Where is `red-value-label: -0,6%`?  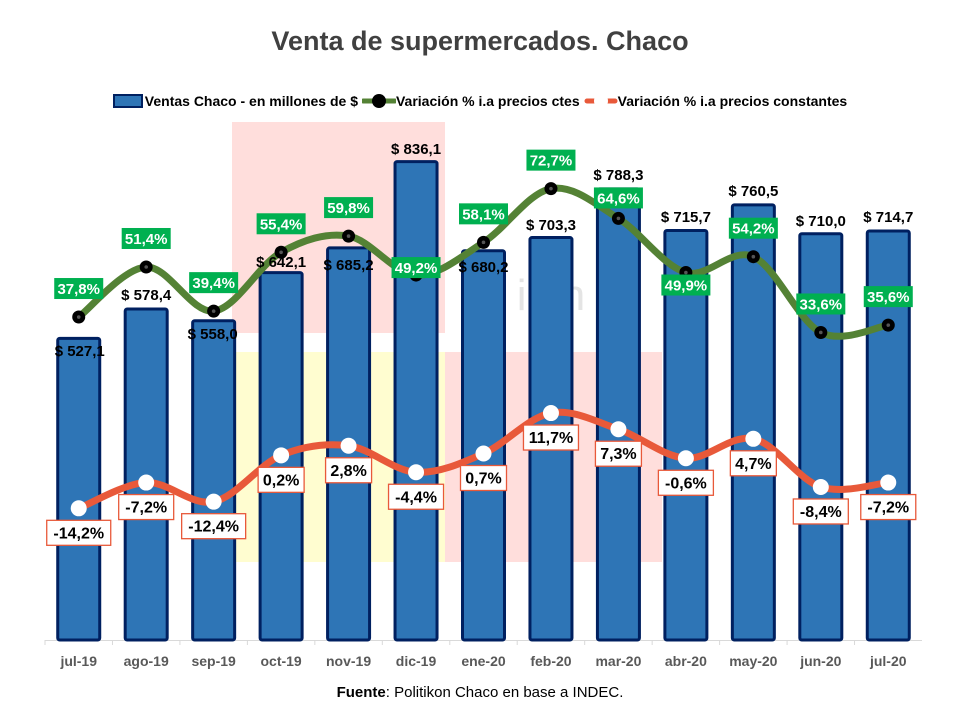 red-value-label: -0,6% is located at coordinates (686, 483).